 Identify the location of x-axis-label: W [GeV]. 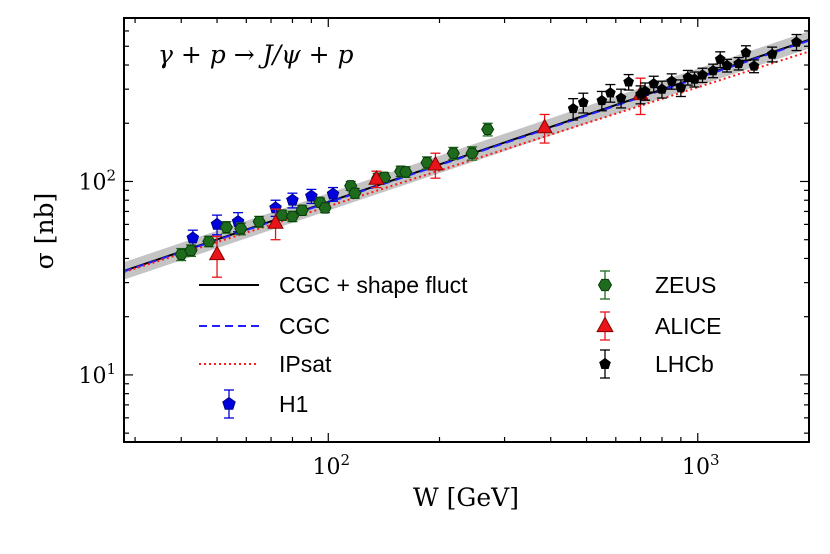
(466, 497).